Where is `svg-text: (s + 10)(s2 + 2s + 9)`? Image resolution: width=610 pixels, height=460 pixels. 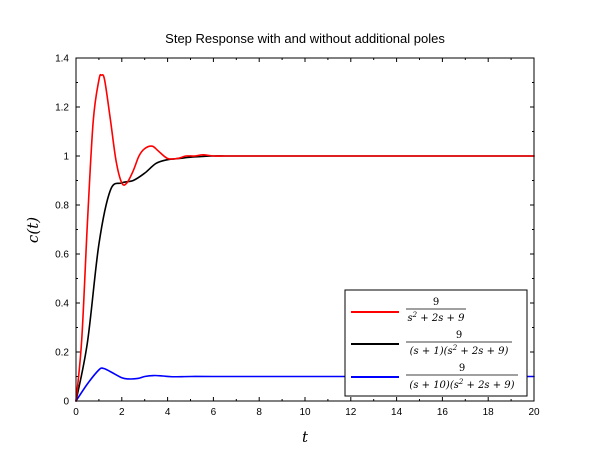 svg-text: (s + 10)(s2 + 2s + 9) is located at coordinates (461, 384).